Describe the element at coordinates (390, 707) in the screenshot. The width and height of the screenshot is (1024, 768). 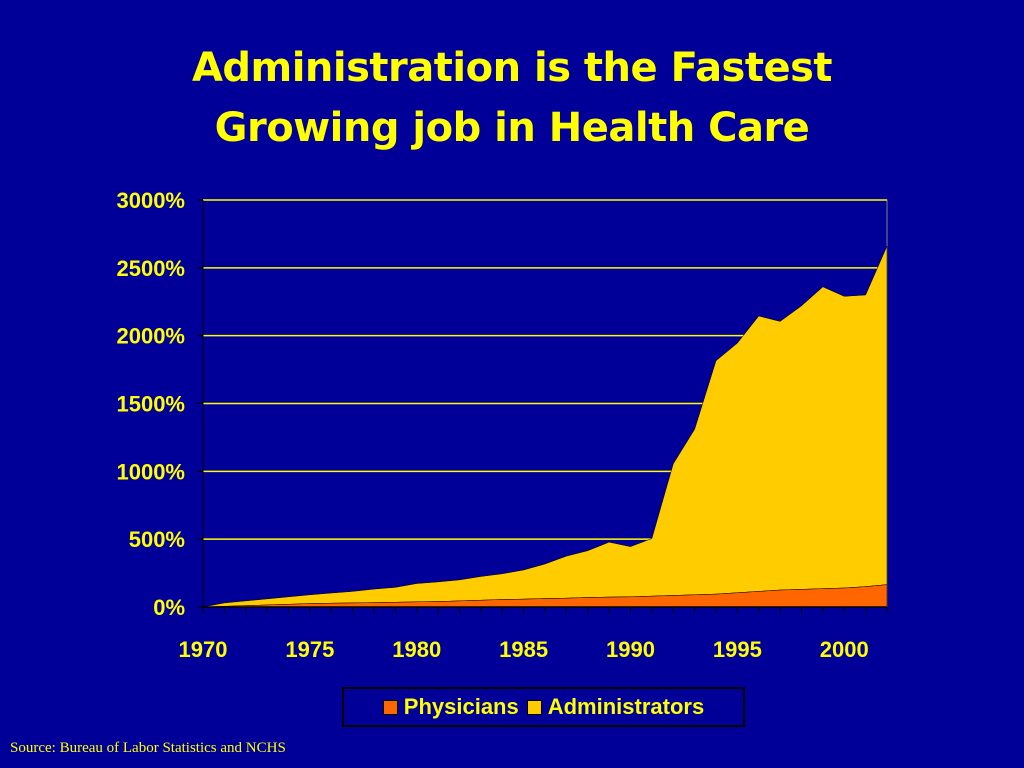
I see `legend-swatch-physicians` at that location.